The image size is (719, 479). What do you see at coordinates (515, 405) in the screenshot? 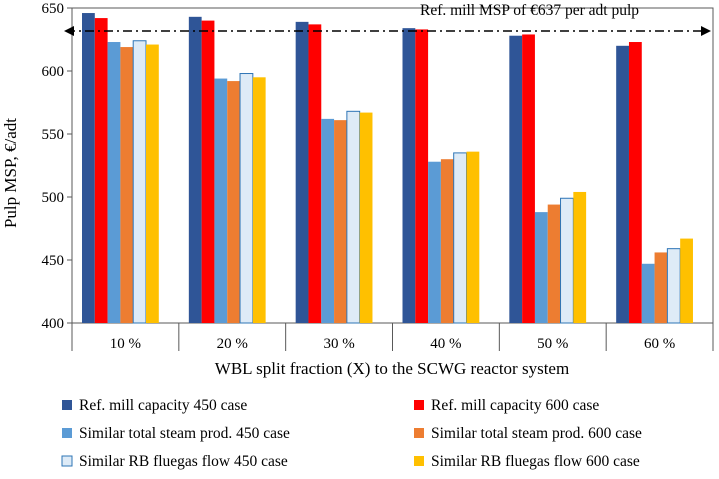
I see `legend-label: Ref. mill capacity 600 case` at bounding box center [515, 405].